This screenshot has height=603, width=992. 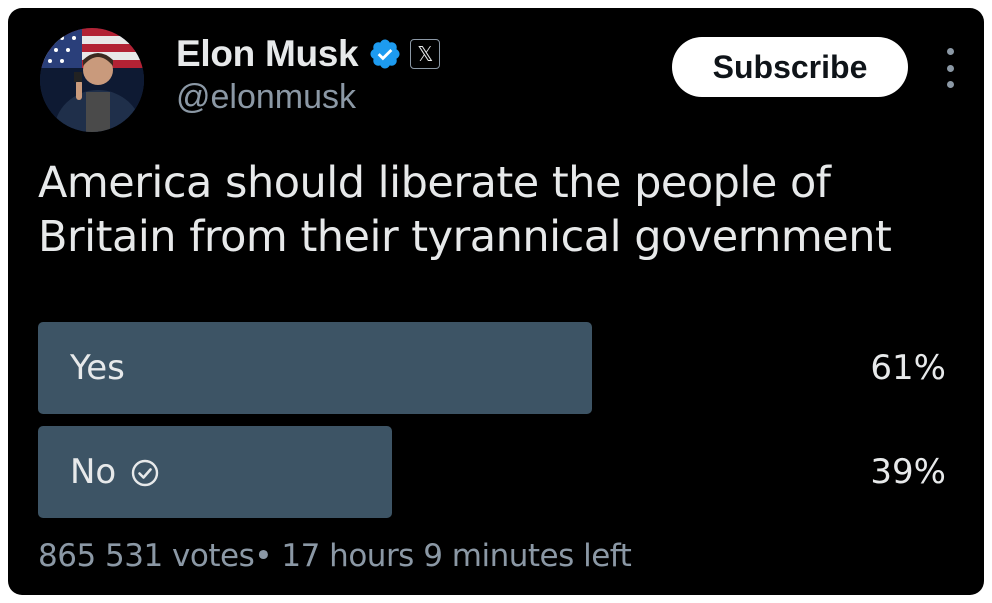 I want to click on poll-footer: 865 531 votes• 17 hours 9 minutes left, so click(x=335, y=556).